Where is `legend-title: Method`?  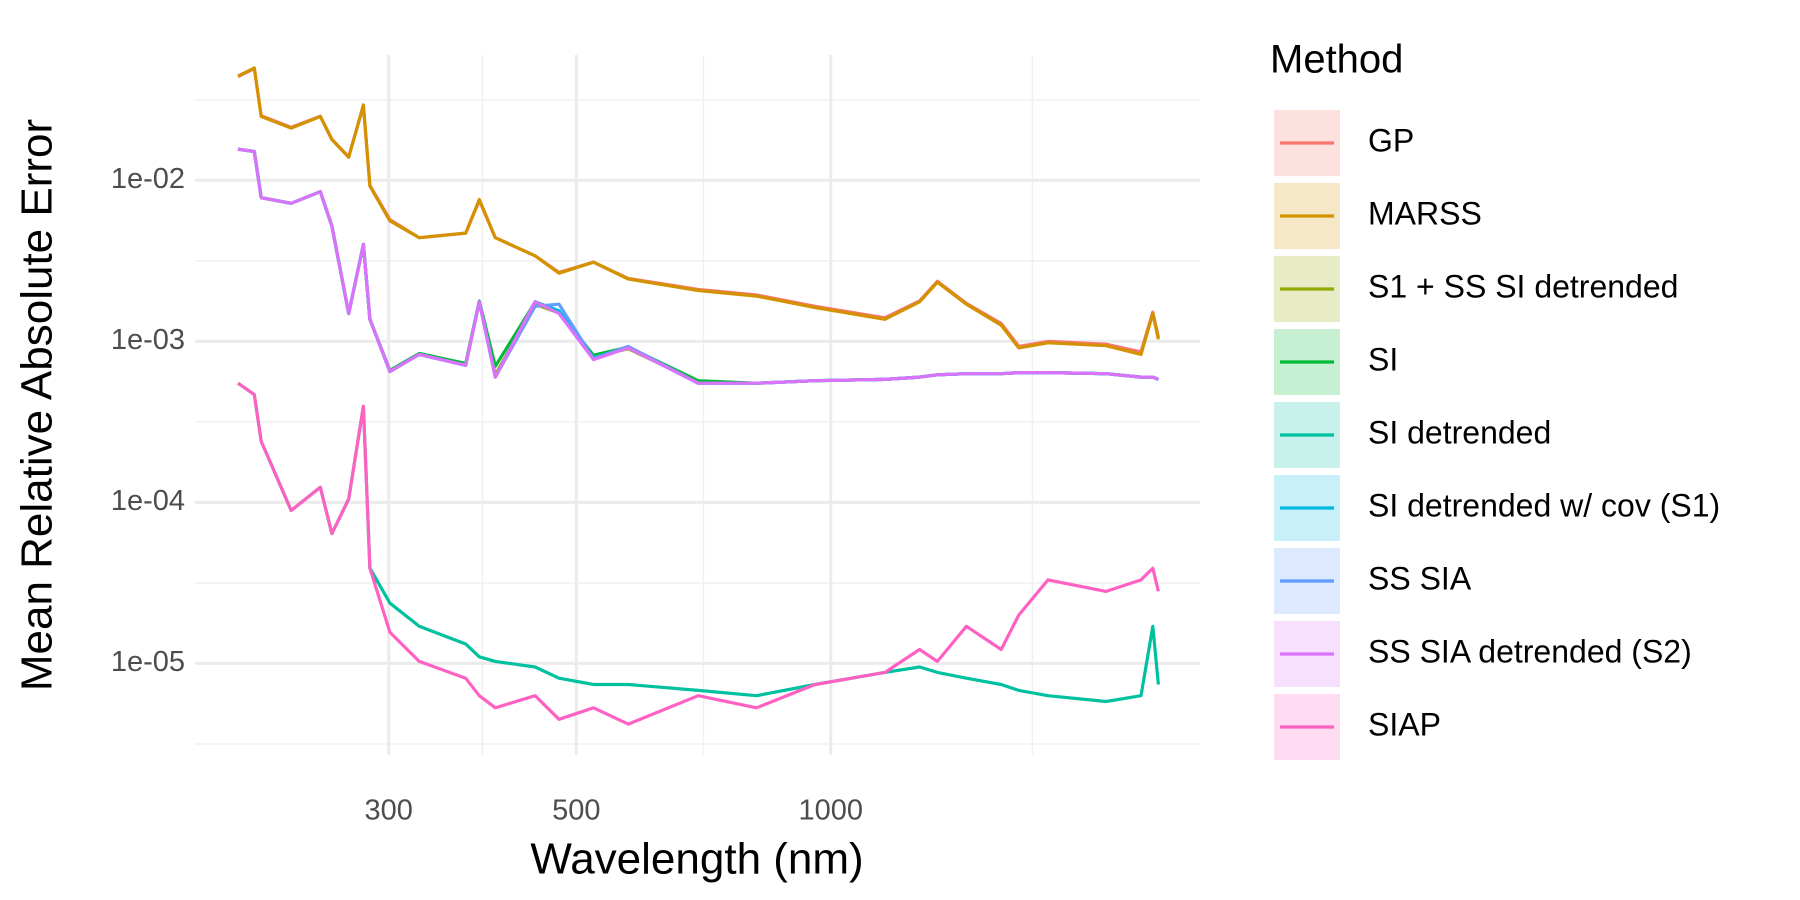 legend-title: Method is located at coordinates (1336, 60).